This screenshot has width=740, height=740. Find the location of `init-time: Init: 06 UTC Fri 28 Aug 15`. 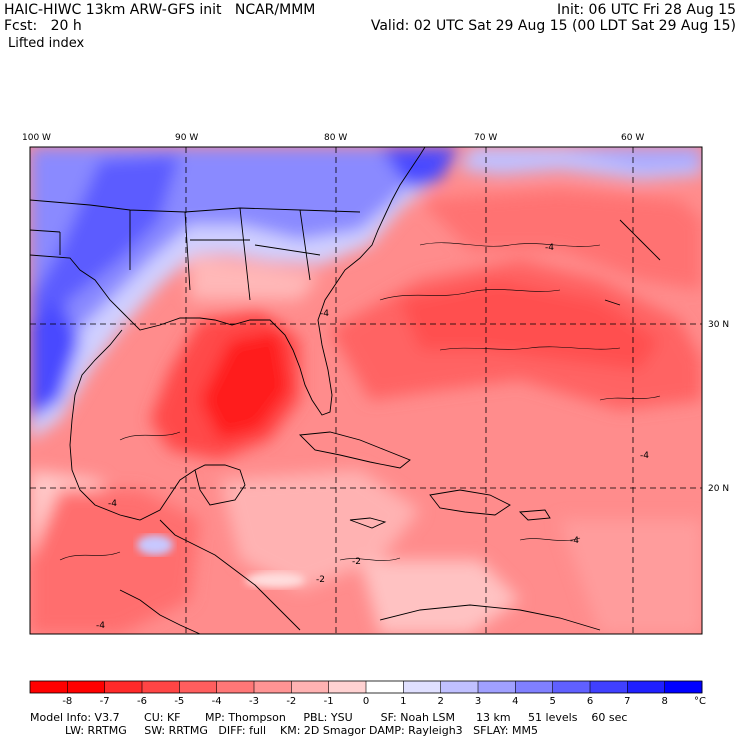

init-time: Init: 06 UTC Fri 28 Aug 15 is located at coordinates (646, 10).